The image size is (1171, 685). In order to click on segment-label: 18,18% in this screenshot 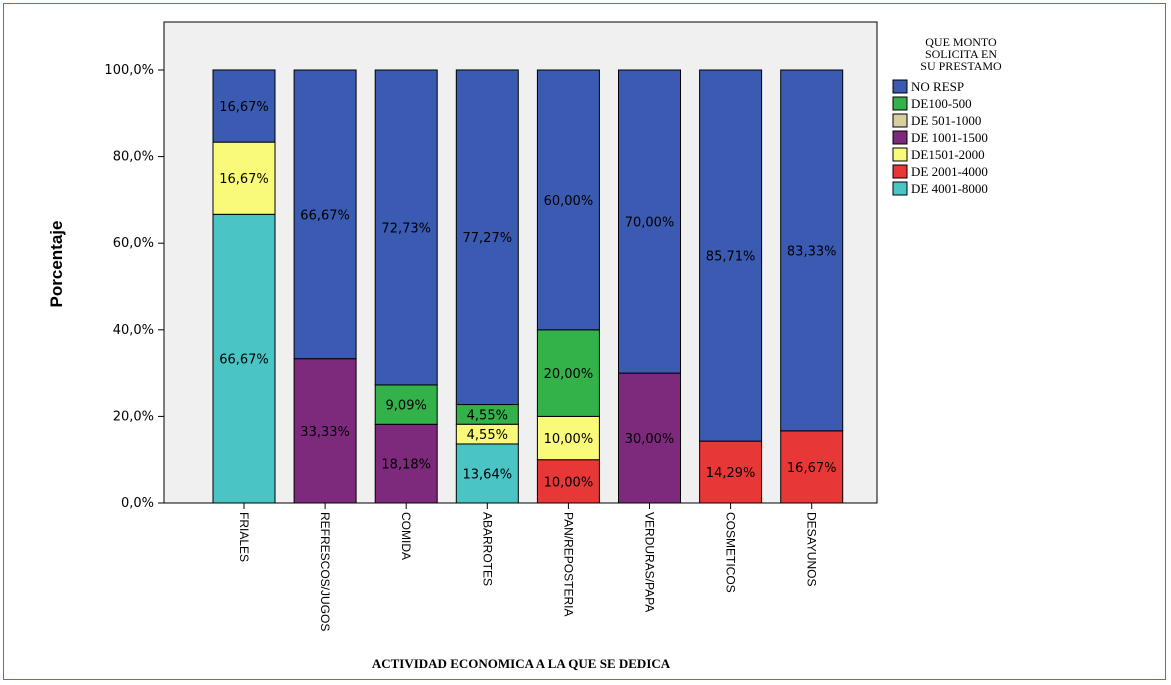, I will do `click(406, 465)`.